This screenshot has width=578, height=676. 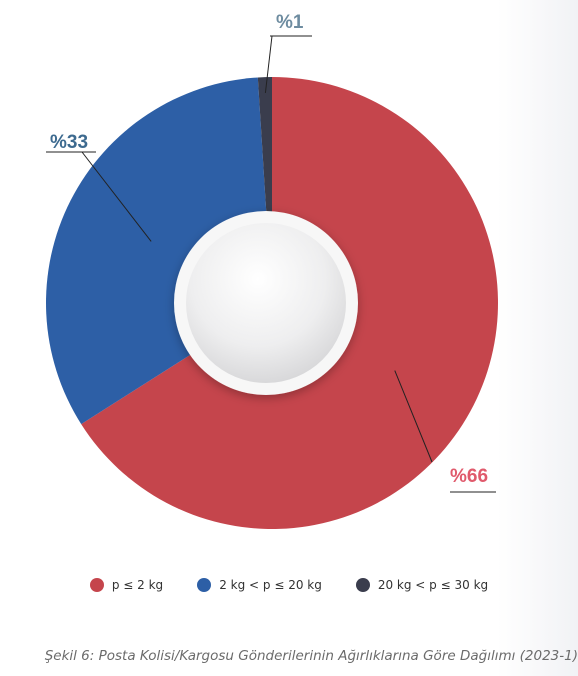 What do you see at coordinates (290, 22) in the screenshot?
I see `data-label-2: %1` at bounding box center [290, 22].